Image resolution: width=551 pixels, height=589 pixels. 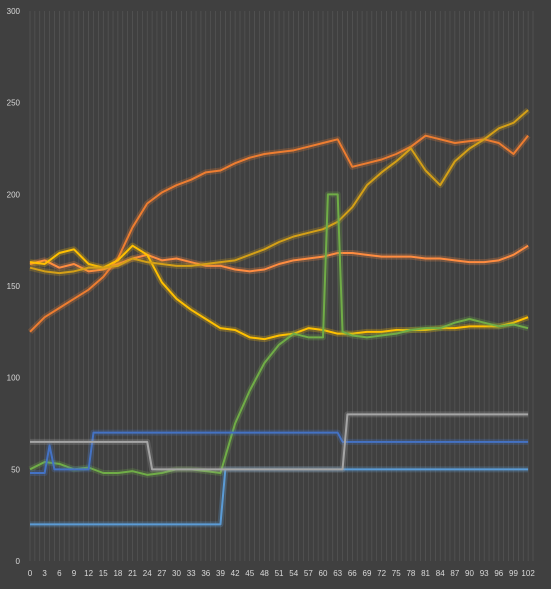 What do you see at coordinates (469, 573) in the screenshot?
I see `x-tick-label: 90` at bounding box center [469, 573].